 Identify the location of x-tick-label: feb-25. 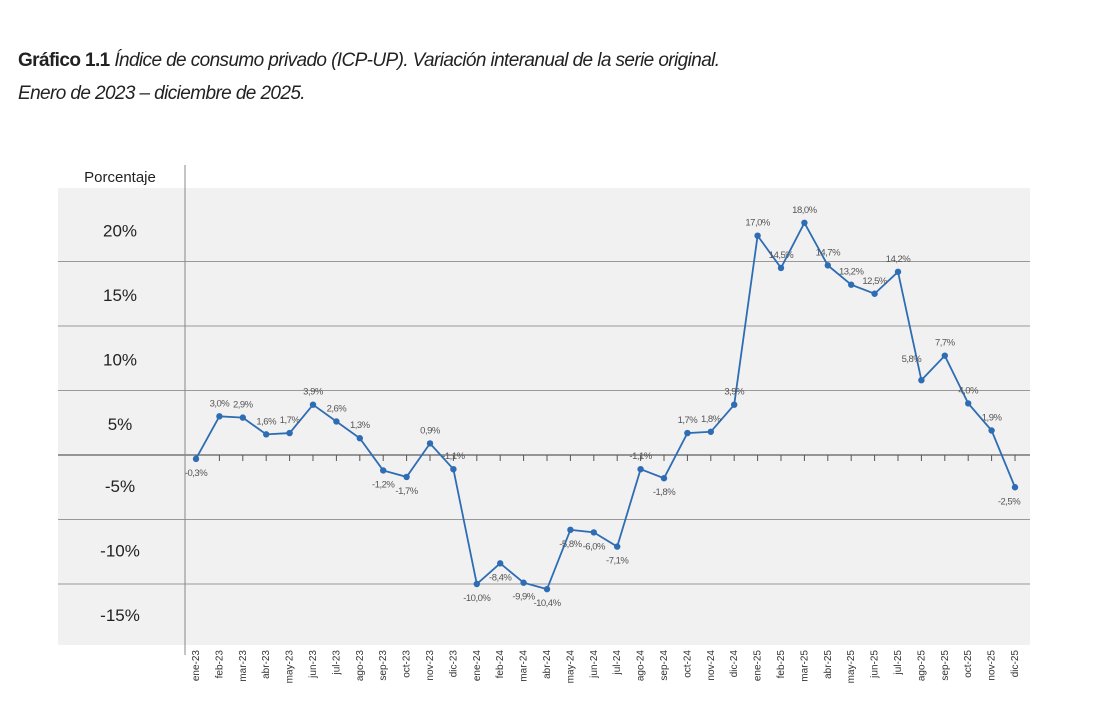
(781, 664).